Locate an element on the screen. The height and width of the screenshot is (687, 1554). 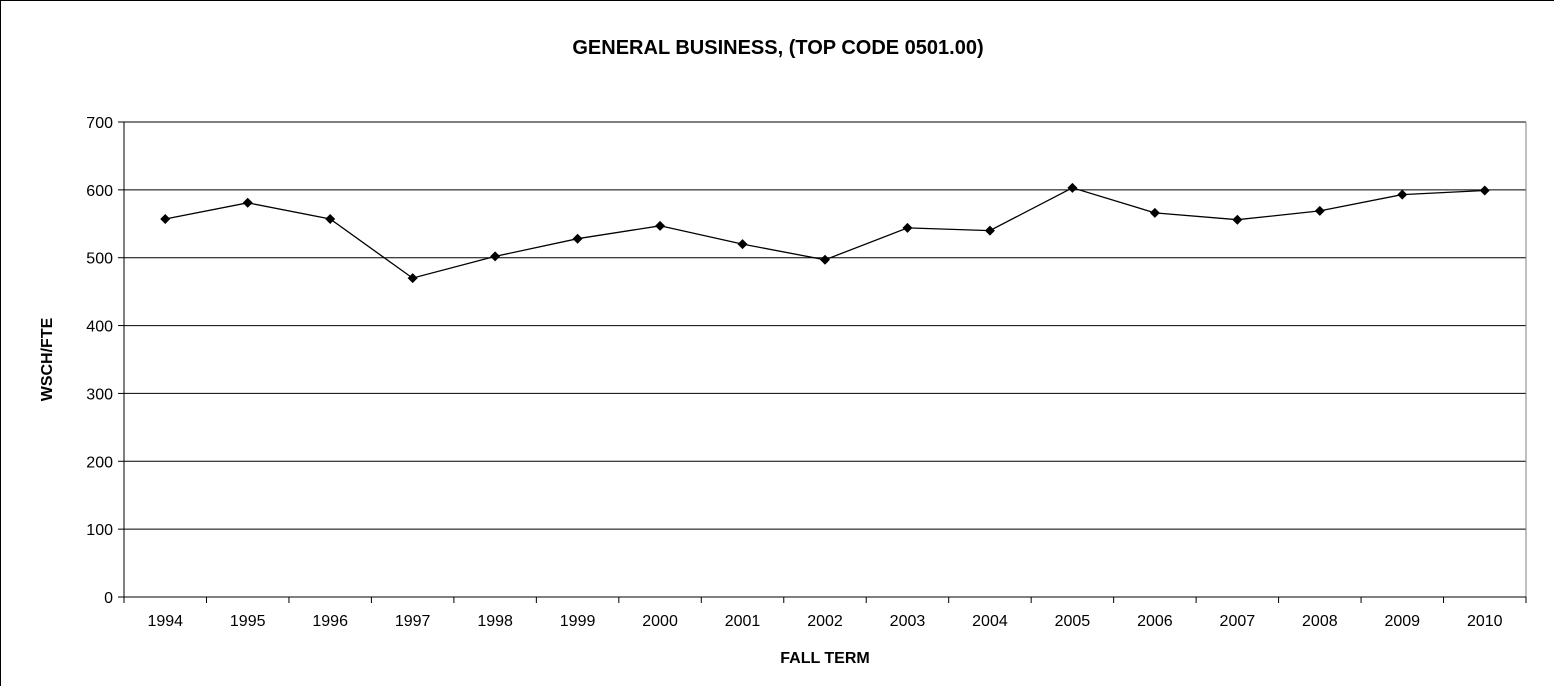
y-tick-label-600: 600 is located at coordinates (99, 191).